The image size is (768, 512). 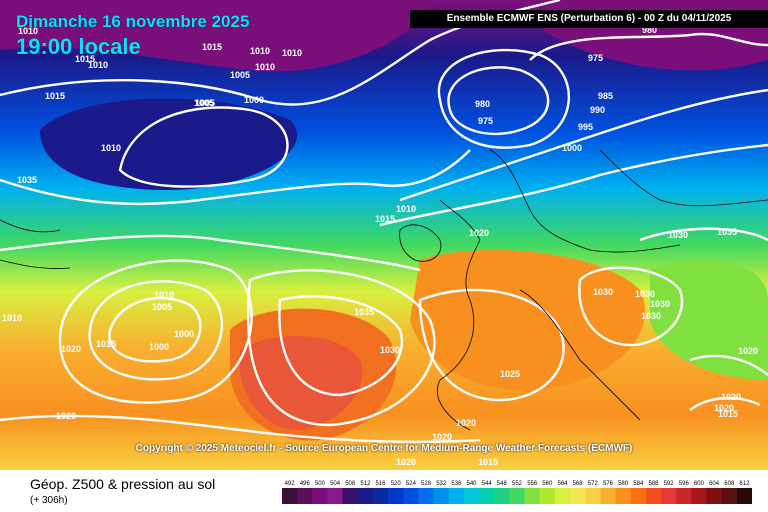 What do you see at coordinates (653, 484) in the screenshot?
I see `scale-label: 588` at bounding box center [653, 484].